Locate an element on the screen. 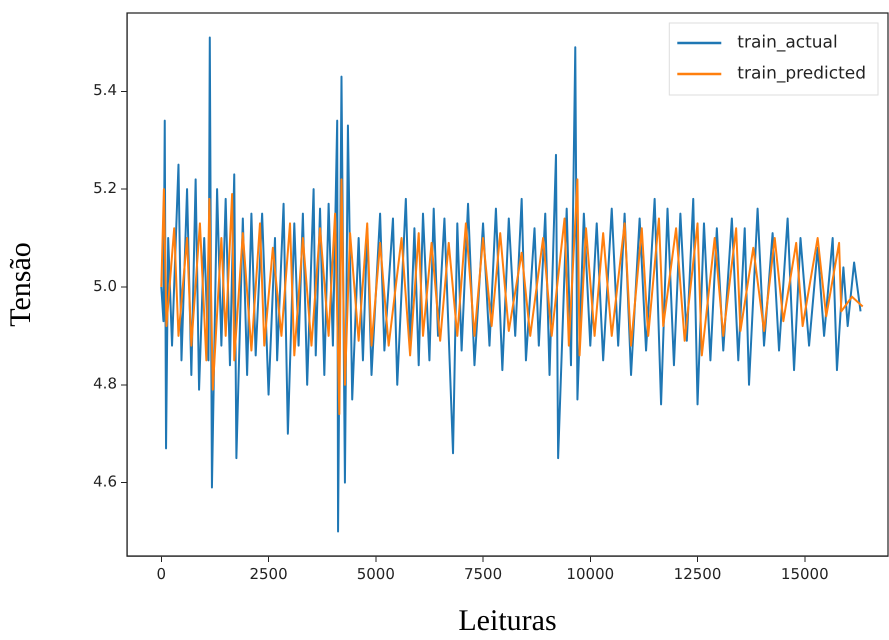 The image size is (889, 640). x-tick-label: 15000 is located at coordinates (804, 573).